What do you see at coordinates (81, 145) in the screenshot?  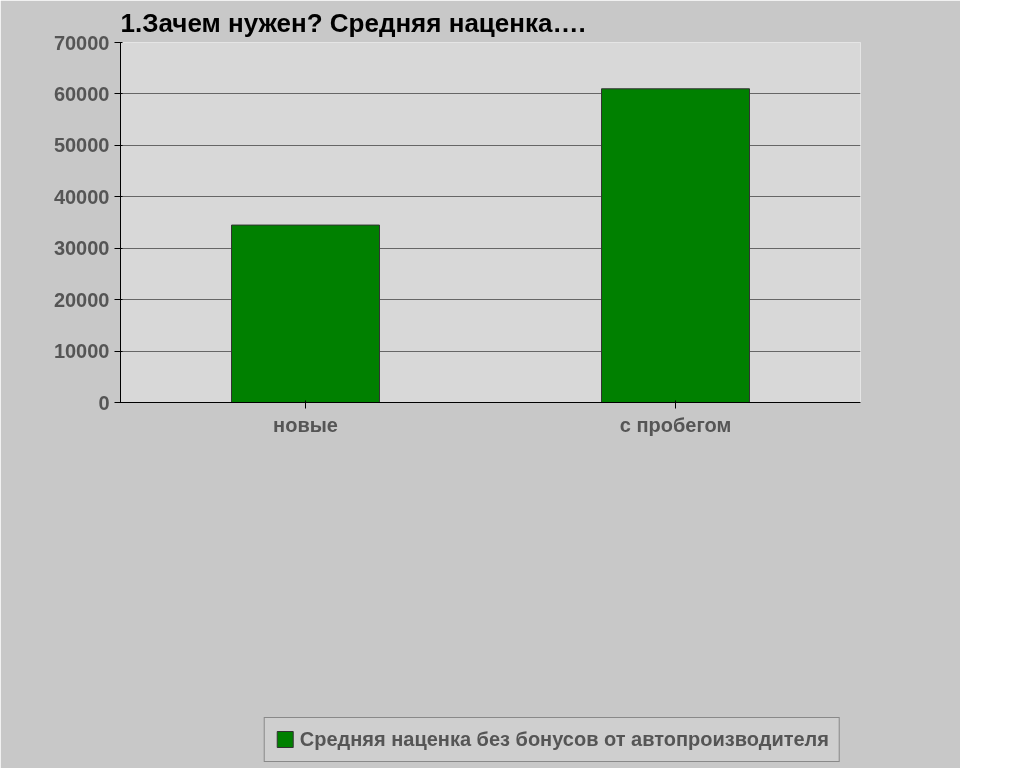 I see `y-tick-label: 50000` at bounding box center [81, 145].